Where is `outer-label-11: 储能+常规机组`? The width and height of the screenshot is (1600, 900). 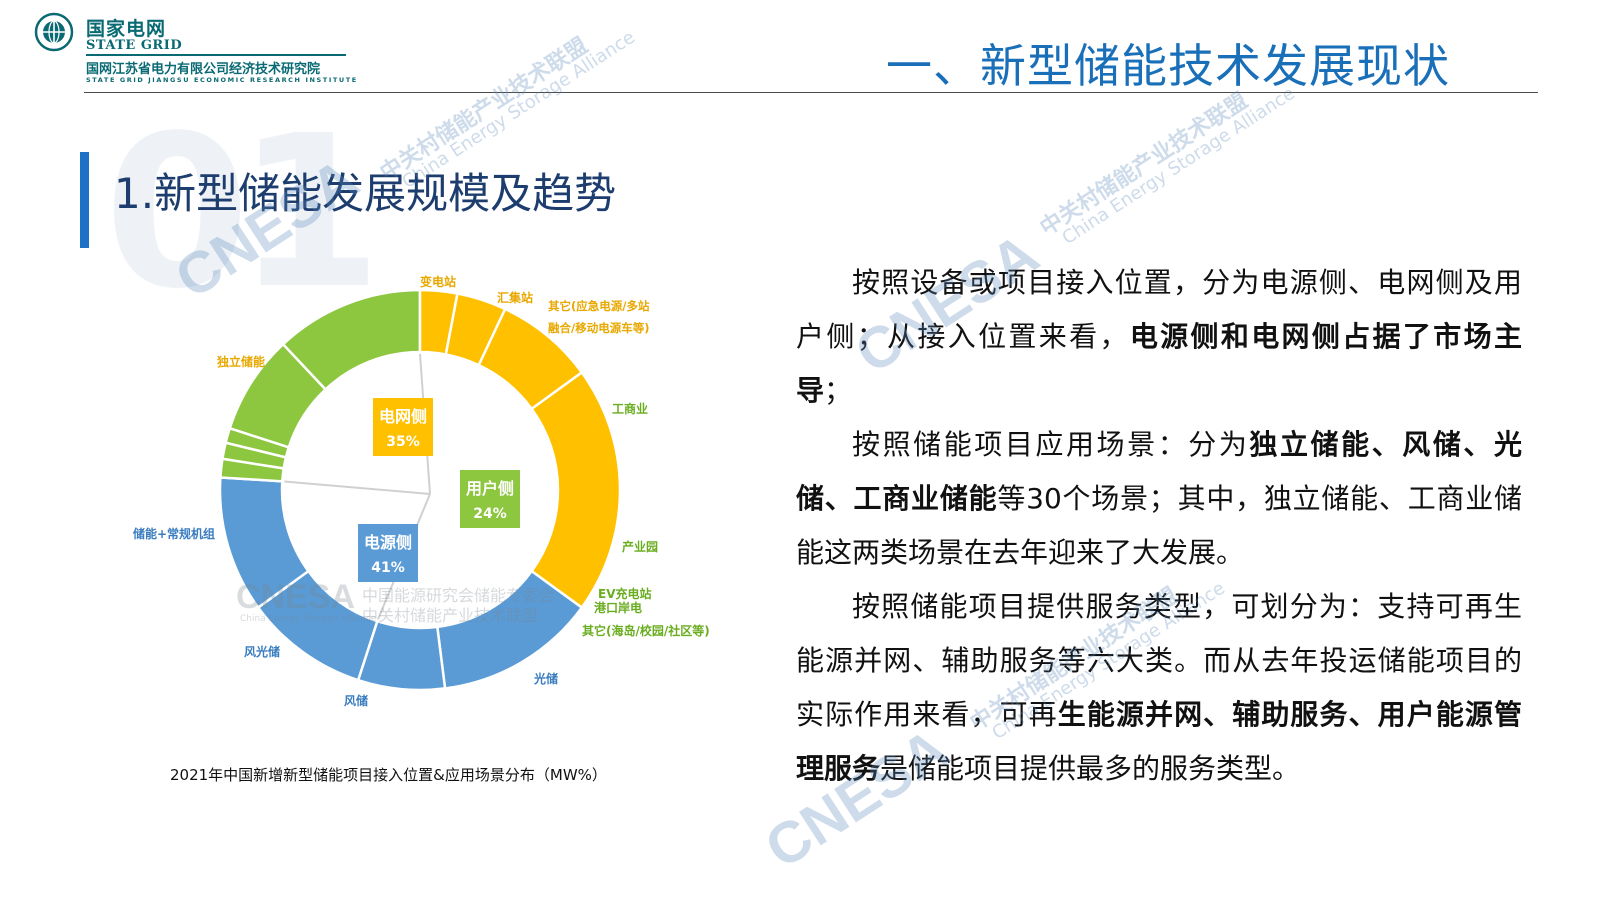
outer-label-11: 储能+常规机组 is located at coordinates (174, 533).